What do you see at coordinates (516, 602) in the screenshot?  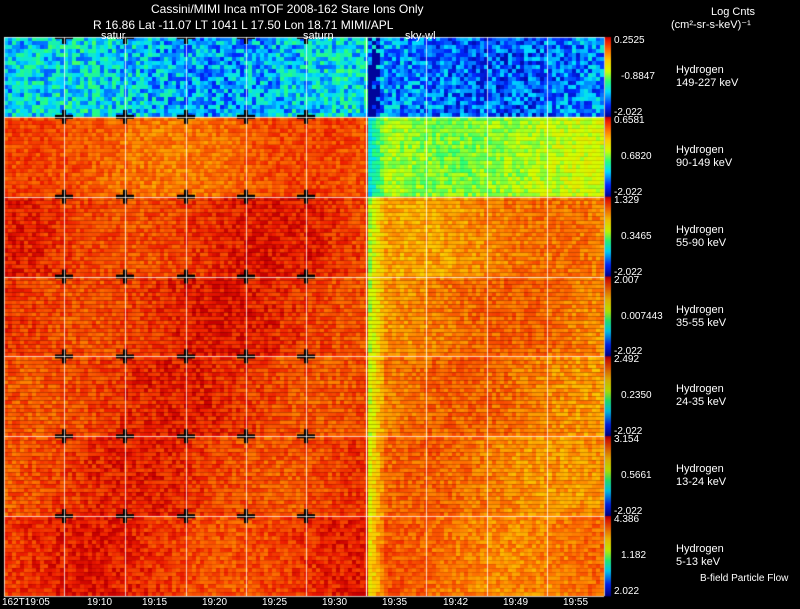 I see `x-tick-label: 19:49` at bounding box center [516, 602].